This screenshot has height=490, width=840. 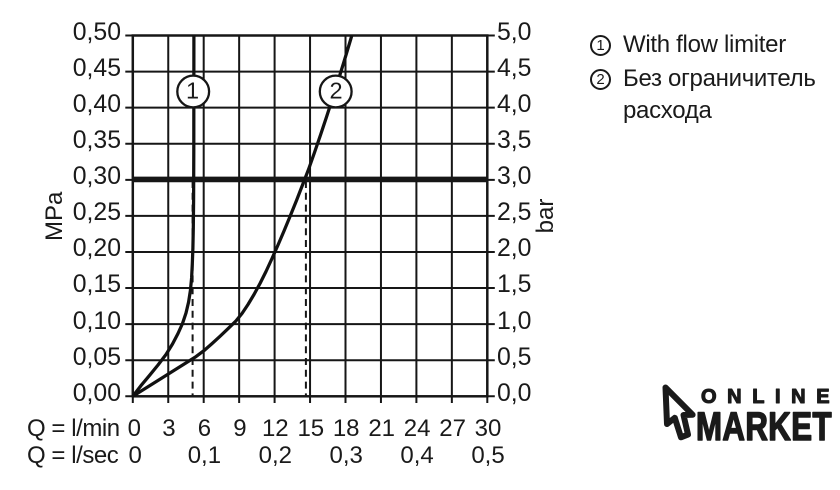 I want to click on svg-text: 1, so click(x=192, y=90).